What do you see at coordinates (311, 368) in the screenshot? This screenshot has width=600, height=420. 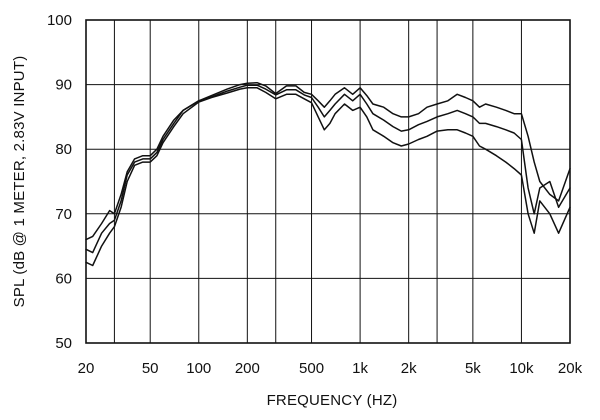 I see `x-tick-label: 500` at bounding box center [311, 368].